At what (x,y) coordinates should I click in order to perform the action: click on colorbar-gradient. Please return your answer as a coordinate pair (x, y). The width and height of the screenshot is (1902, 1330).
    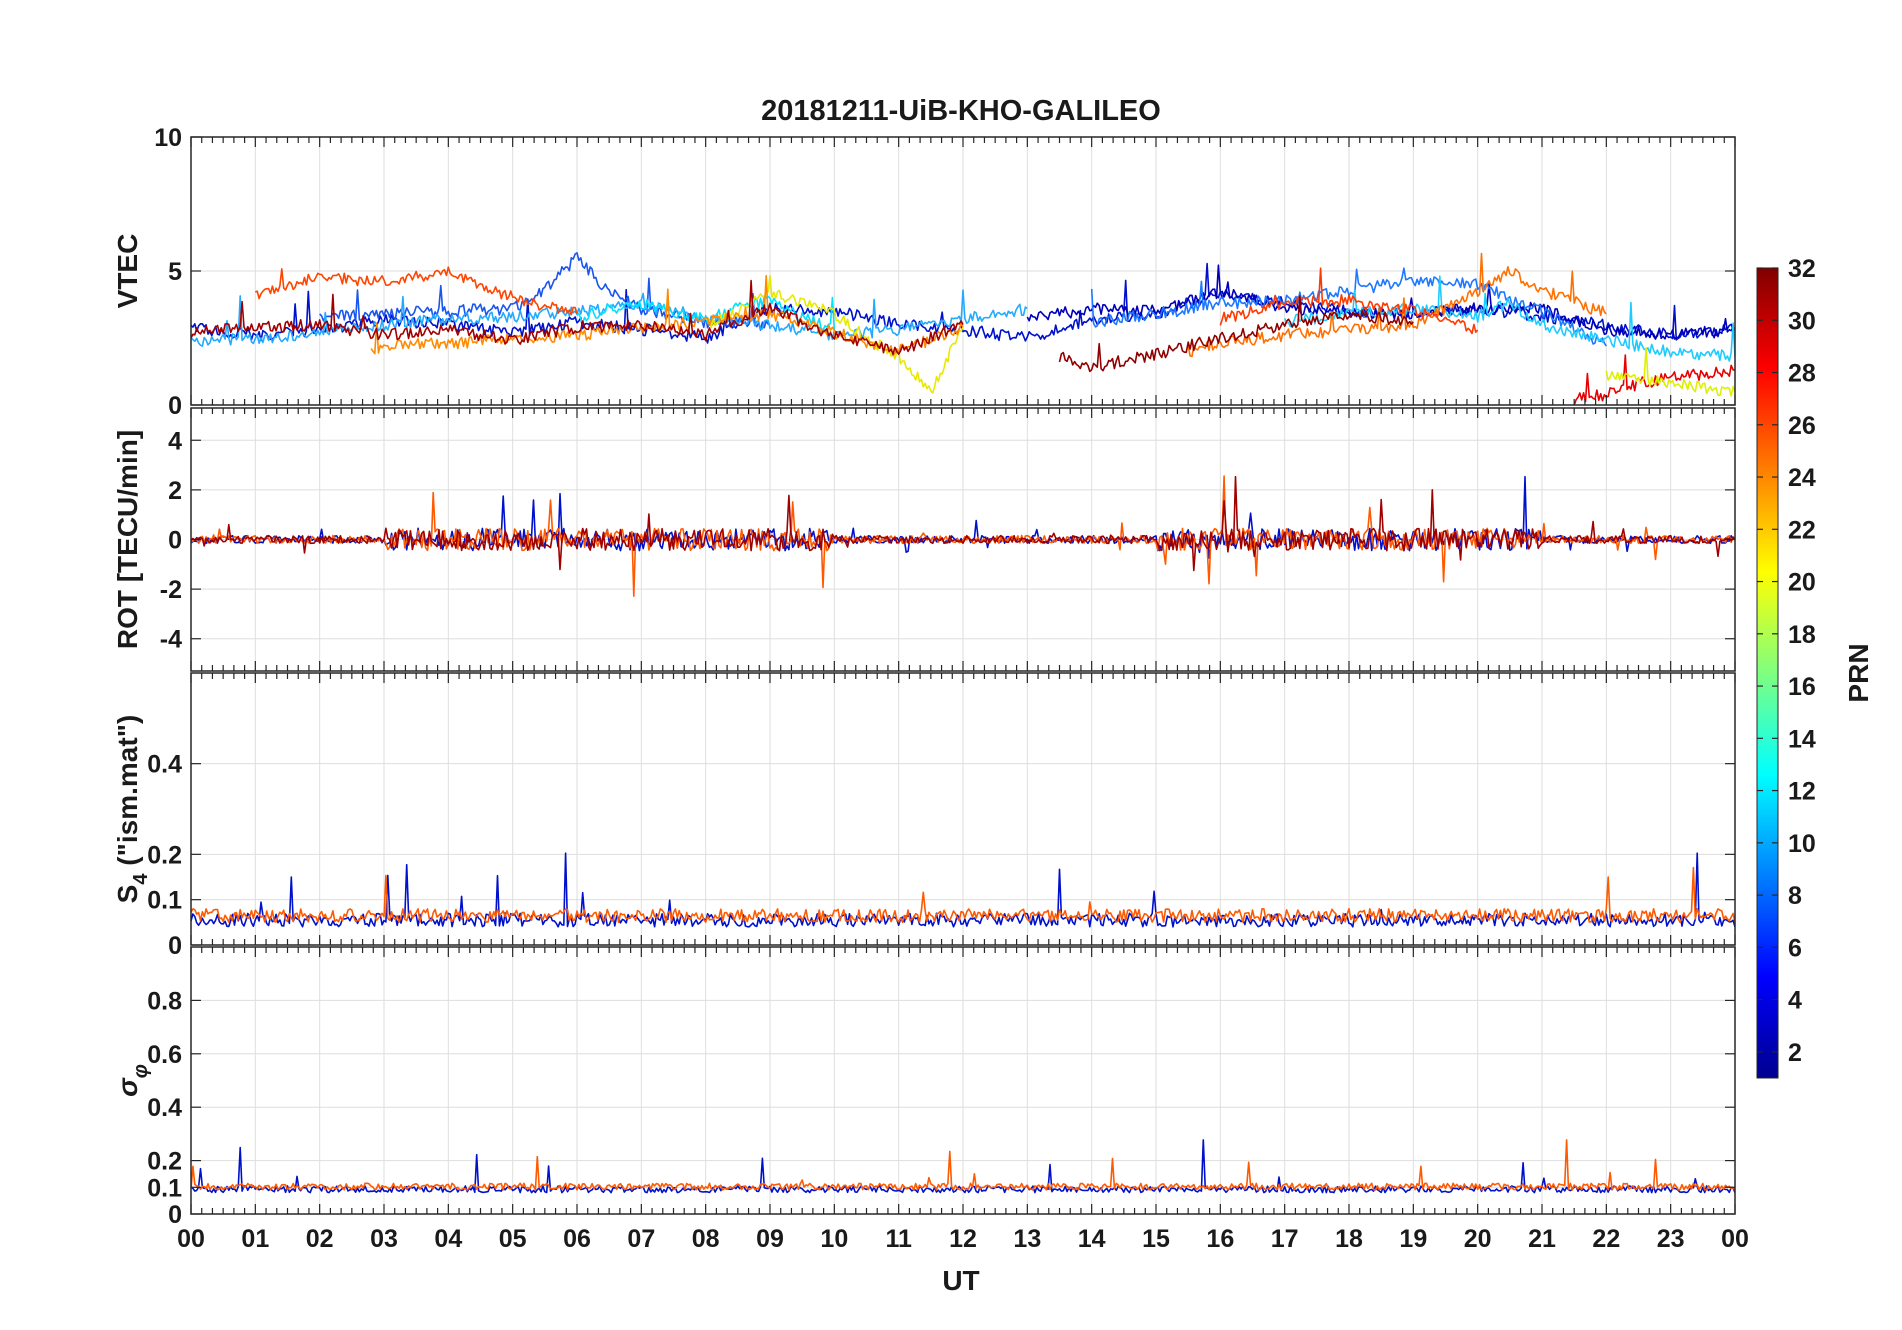
    Looking at the image, I should click on (1767, 673).